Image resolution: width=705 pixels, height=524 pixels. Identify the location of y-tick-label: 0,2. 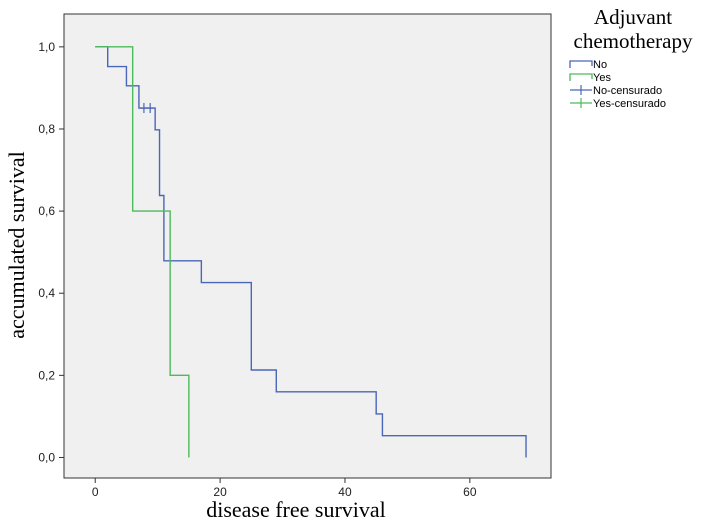
(46, 375).